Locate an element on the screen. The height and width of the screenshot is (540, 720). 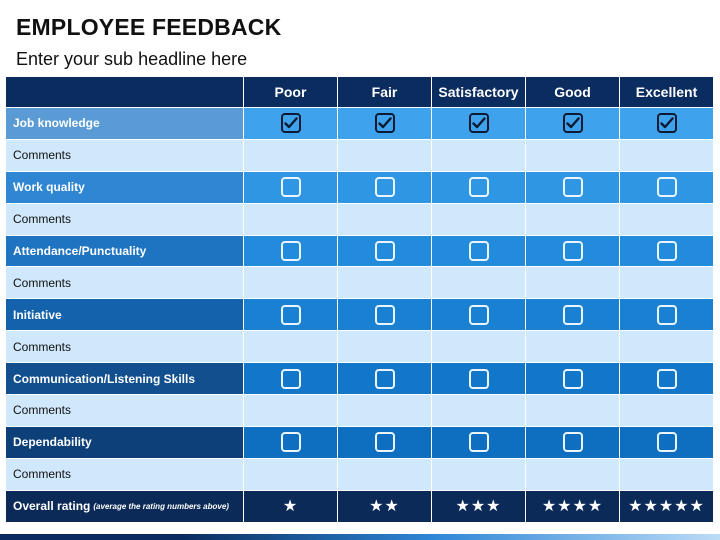
column-header-satisfactory: Satisfactory is located at coordinates (479, 92).